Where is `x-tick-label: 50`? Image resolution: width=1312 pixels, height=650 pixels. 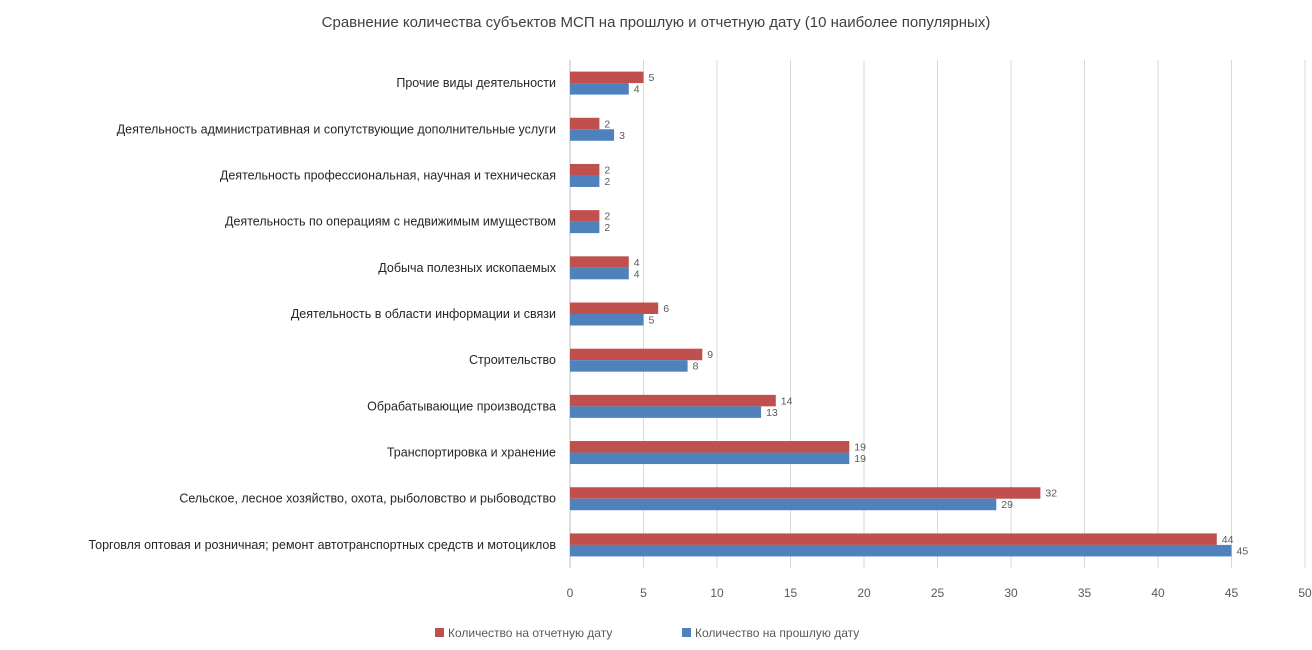 x-tick-label: 50 is located at coordinates (1305, 593).